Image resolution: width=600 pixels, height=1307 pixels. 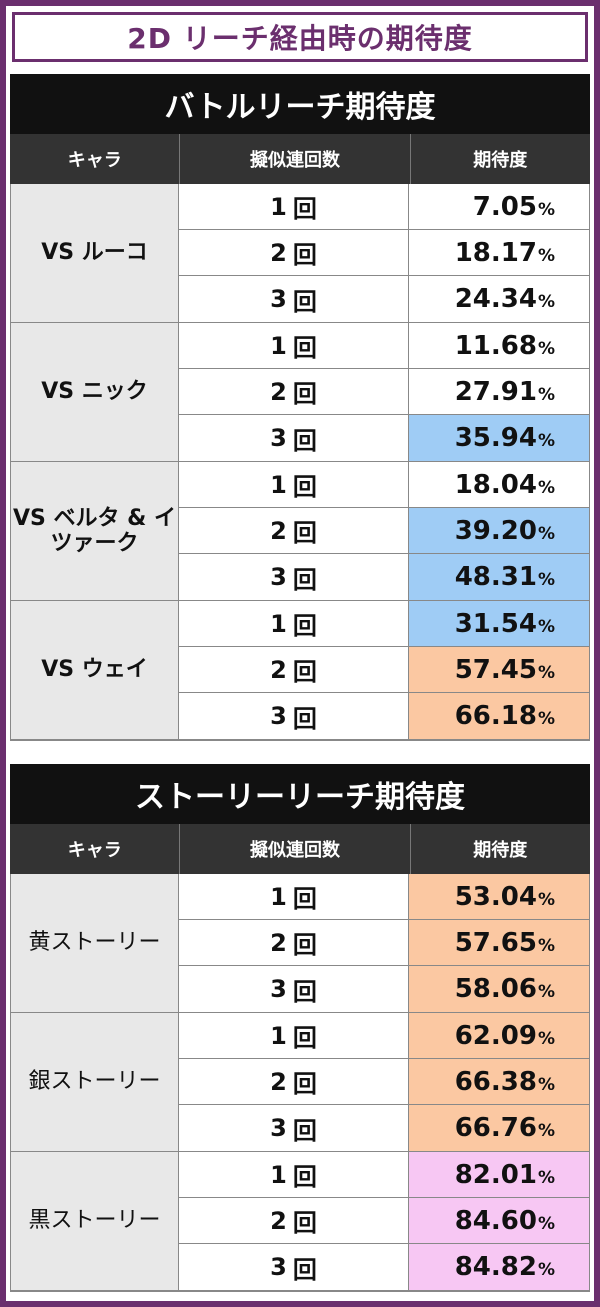 What do you see at coordinates (300, 943) in the screenshot?
I see `chara-group: 黄ストーリー 1 回 53.04% 2 回 57.65% 3 回 58.06%` at bounding box center [300, 943].